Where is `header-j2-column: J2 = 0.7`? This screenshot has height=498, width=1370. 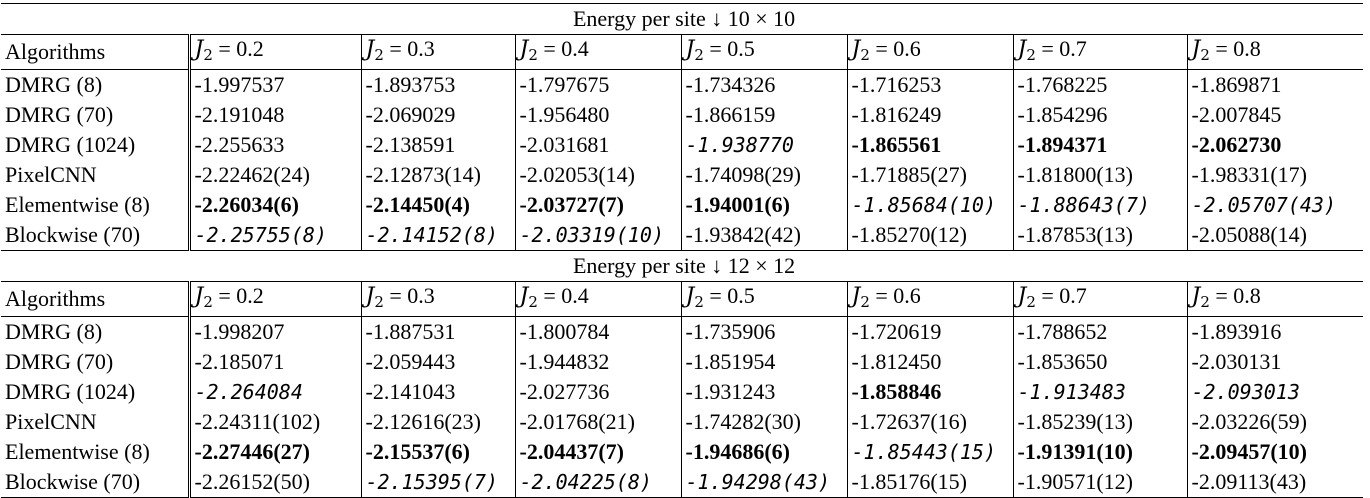 header-j2-column: J2 = 0.7 is located at coordinates (1099, 52).